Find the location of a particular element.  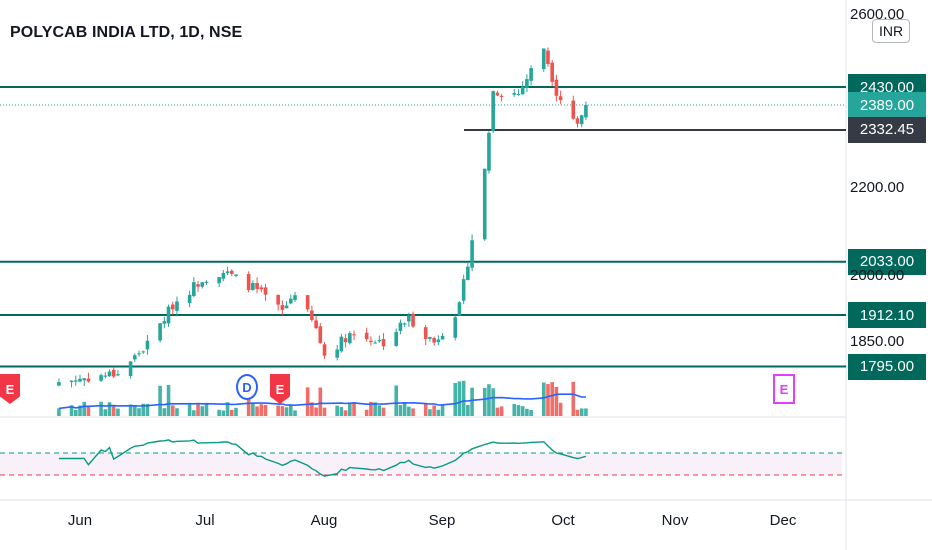

volume-ma is located at coordinates (322, 401).